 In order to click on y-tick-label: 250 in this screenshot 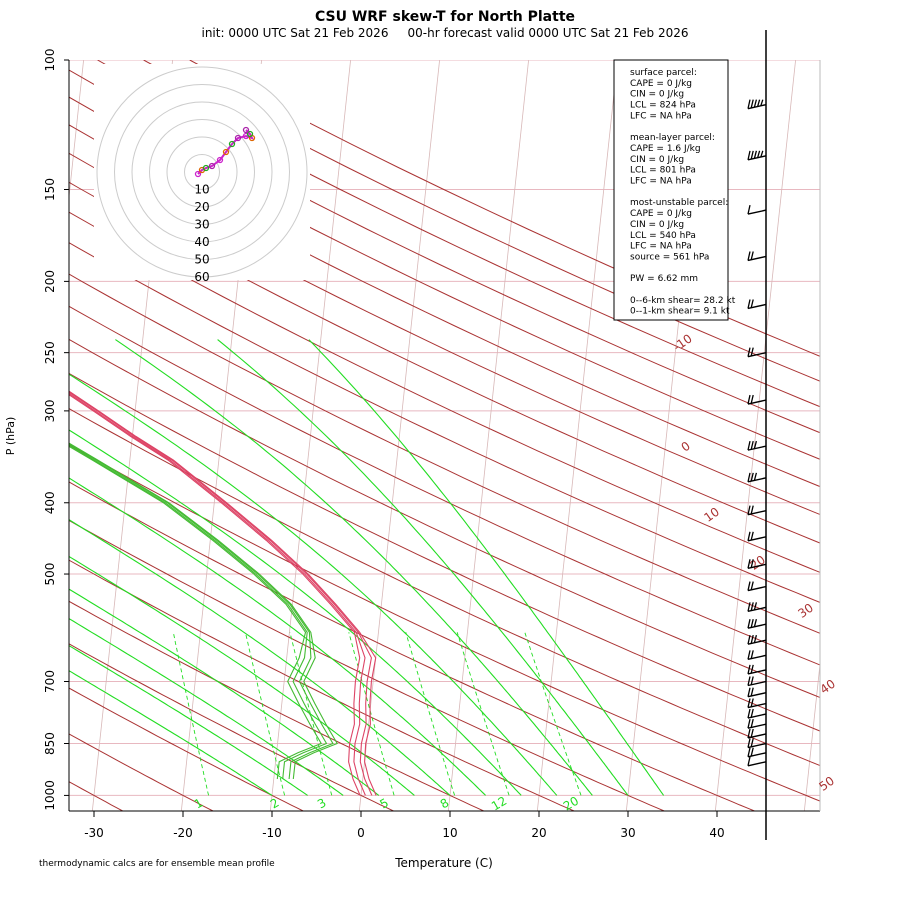, I will do `click(50, 352)`.